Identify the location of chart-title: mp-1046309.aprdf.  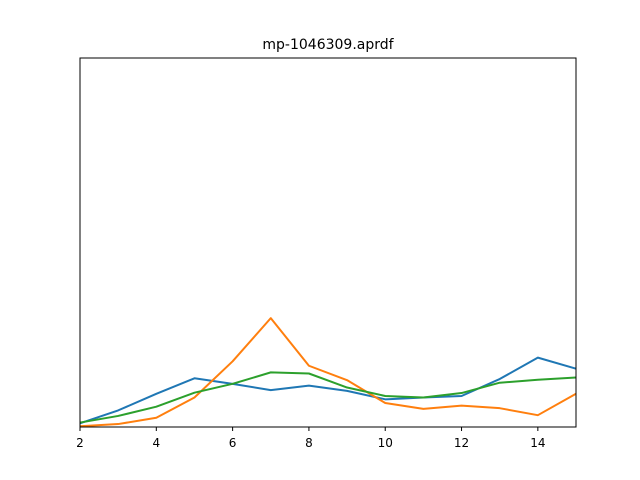
(328, 45).